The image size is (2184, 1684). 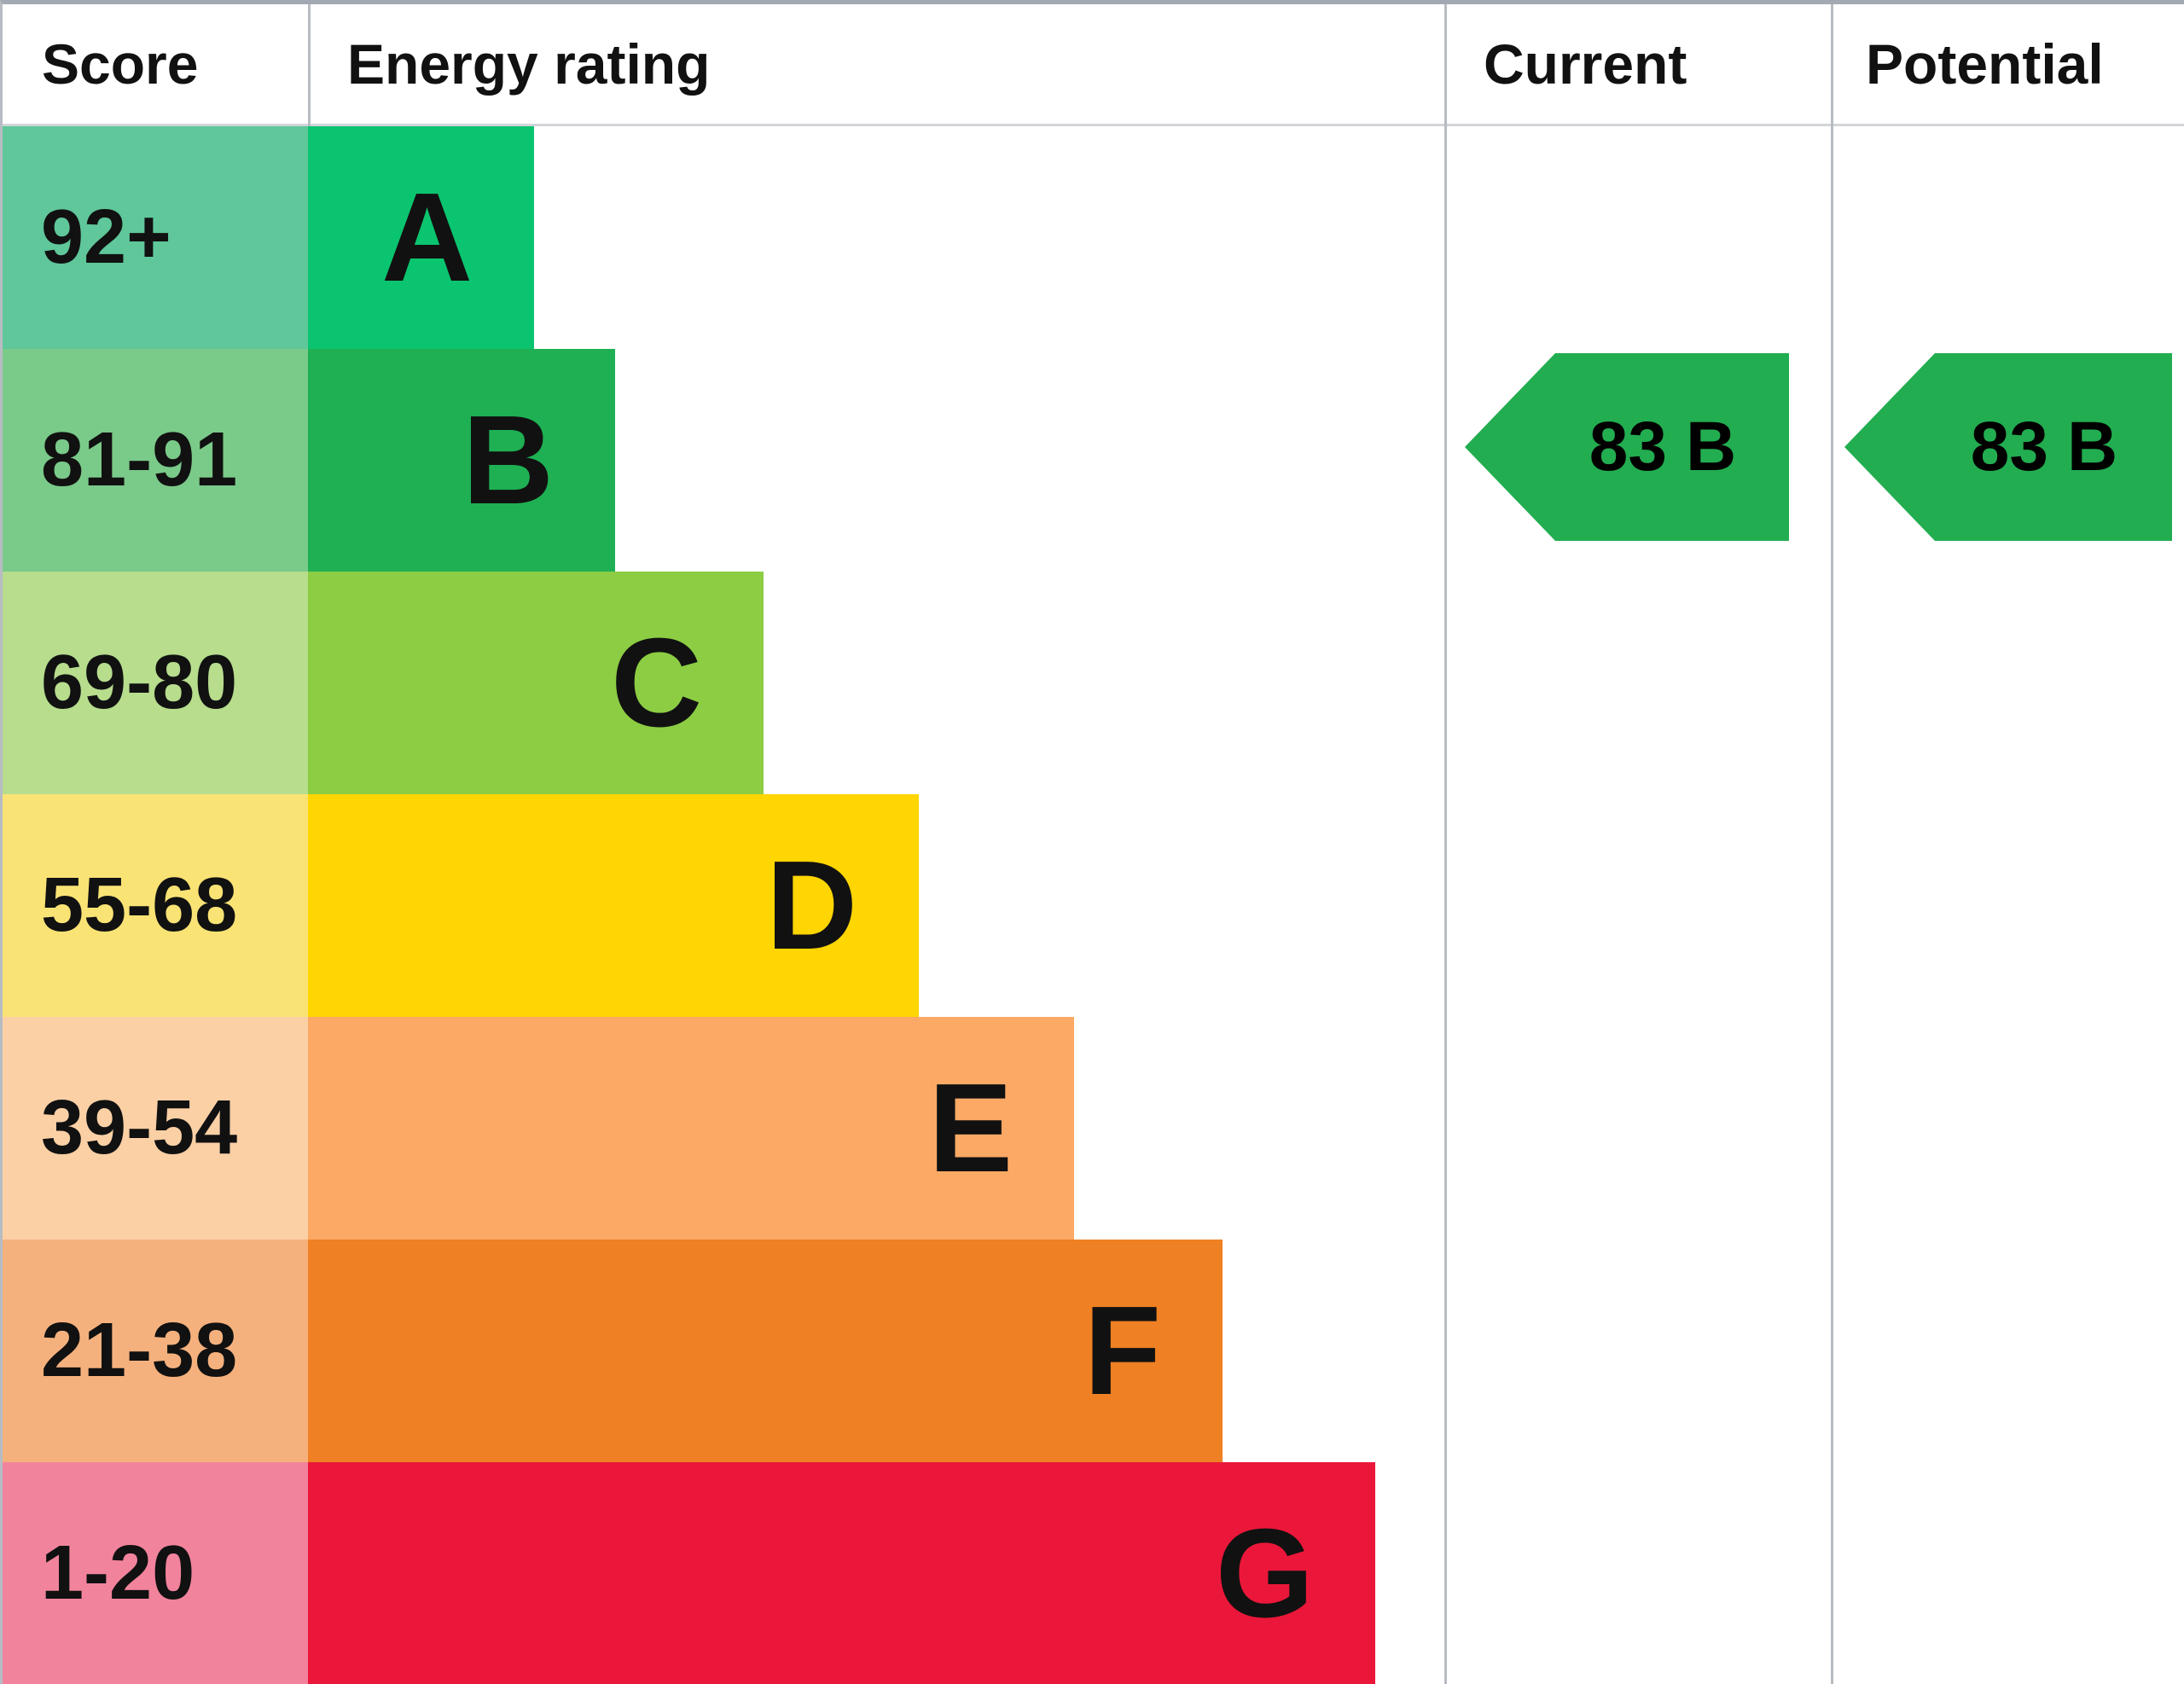 I want to click on band-row-f: 21-38 F, so click(x=1094, y=1351).